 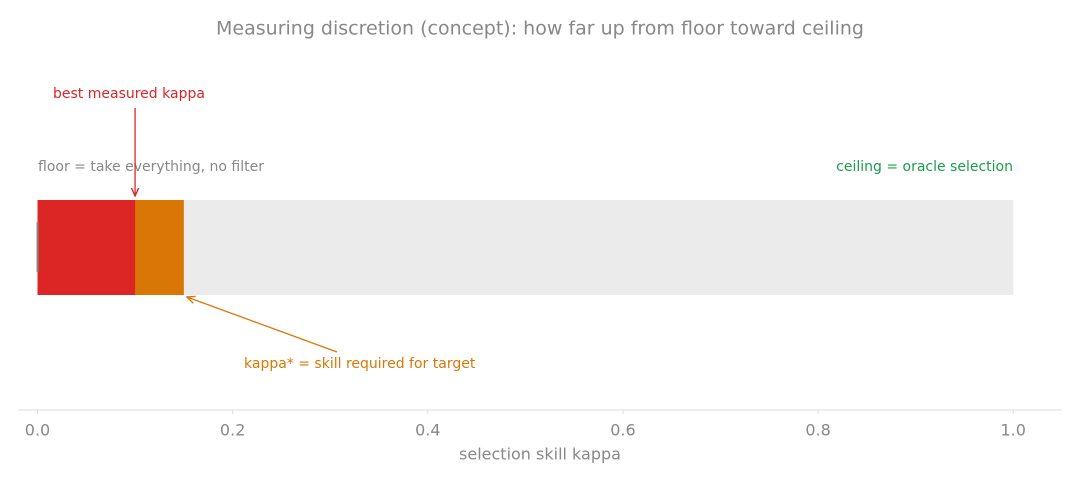 What do you see at coordinates (1012, 430) in the screenshot?
I see `x-tick-label: 1.0` at bounding box center [1012, 430].